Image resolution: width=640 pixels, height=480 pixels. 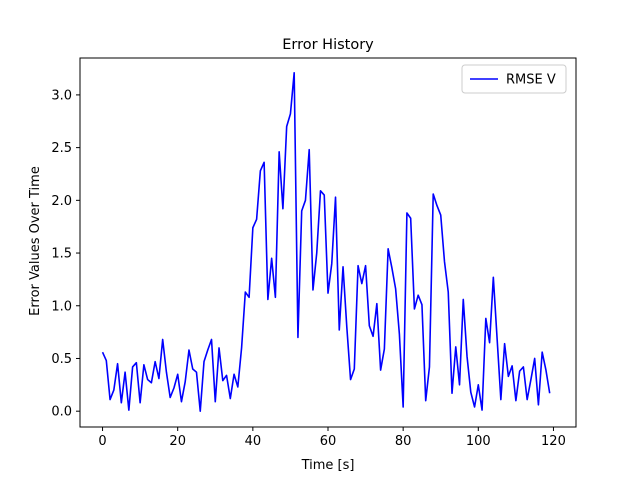 I want to click on legend-label: RMSE V, so click(x=531, y=80).